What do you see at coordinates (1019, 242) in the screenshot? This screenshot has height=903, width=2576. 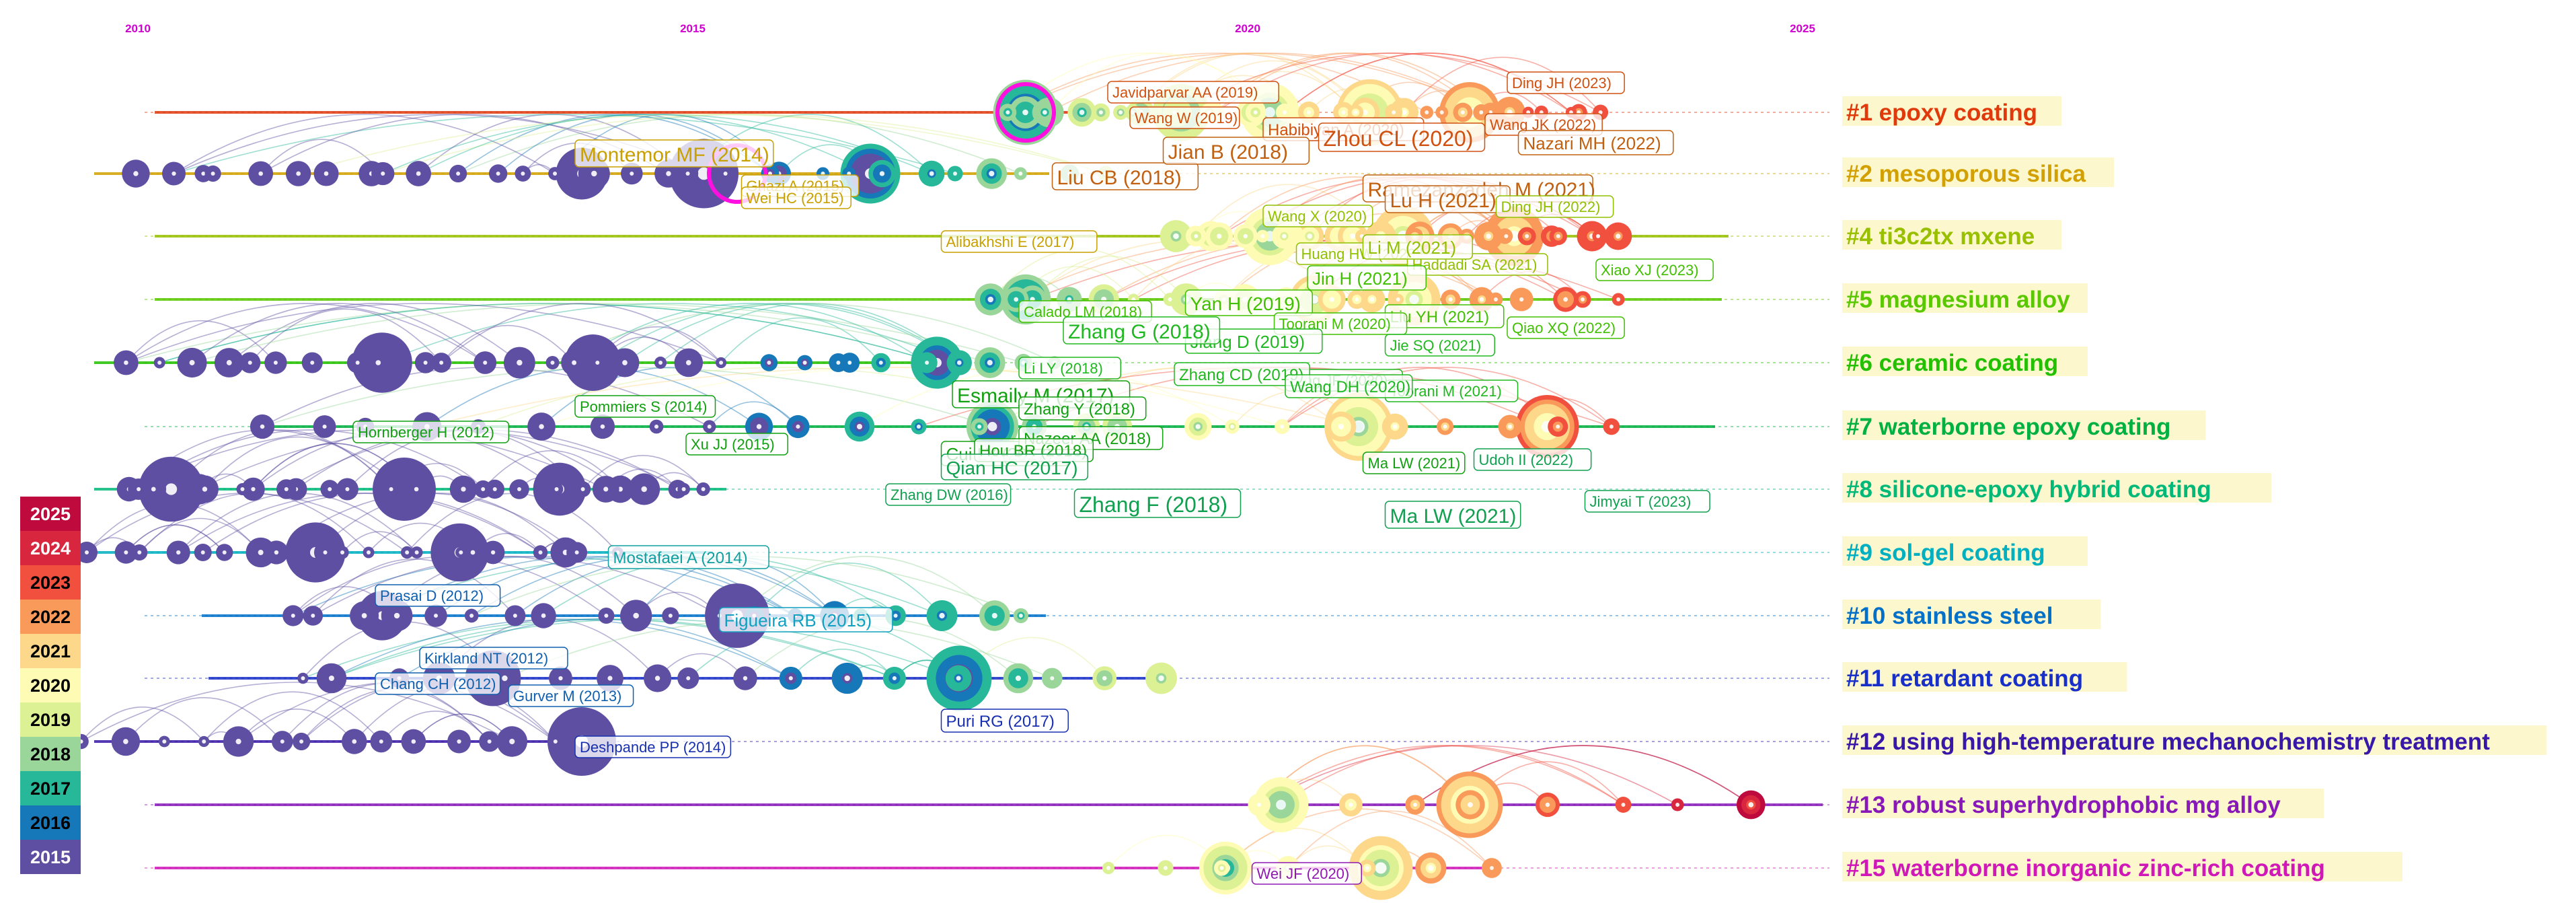 I see `author-label: Alibakhshi E (2017)` at bounding box center [1019, 242].